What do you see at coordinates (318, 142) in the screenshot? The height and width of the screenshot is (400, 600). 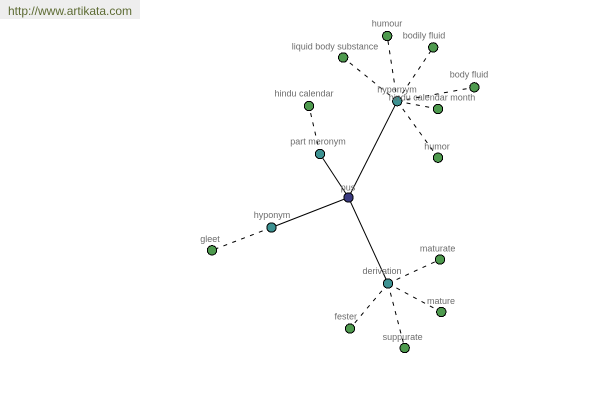 I see `svg-text: part meronym` at bounding box center [318, 142].